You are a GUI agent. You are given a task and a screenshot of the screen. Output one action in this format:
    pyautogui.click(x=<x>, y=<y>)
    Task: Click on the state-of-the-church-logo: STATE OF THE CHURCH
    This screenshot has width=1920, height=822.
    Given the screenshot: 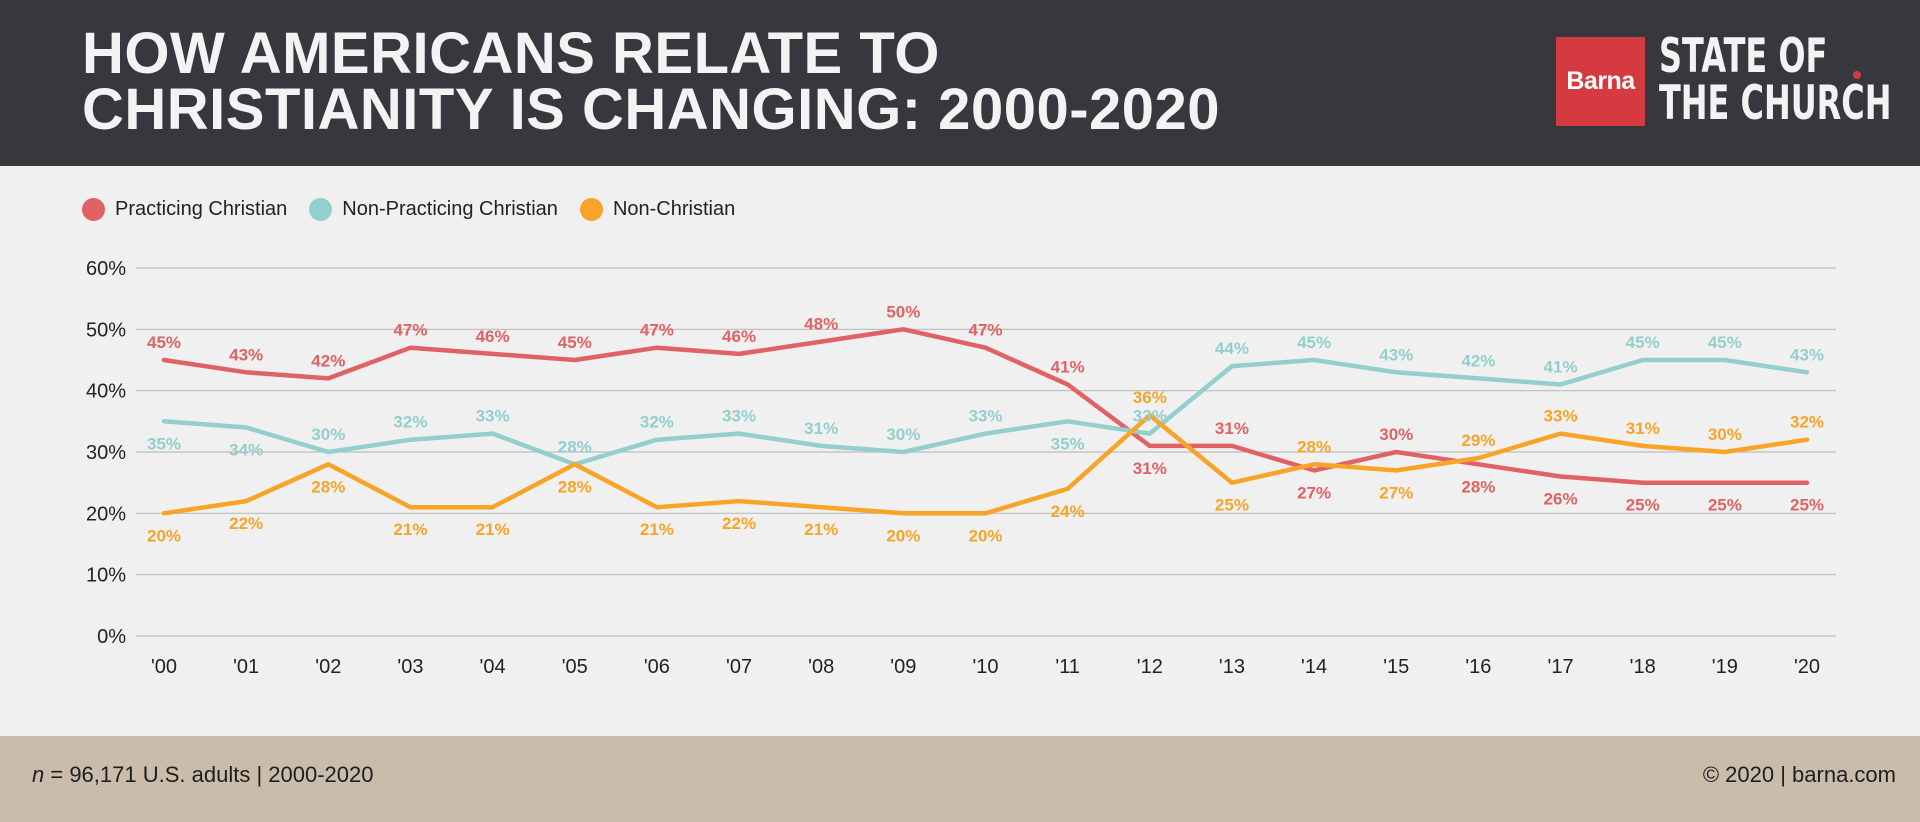 What is the action you would take?
    pyautogui.click(x=1775, y=80)
    